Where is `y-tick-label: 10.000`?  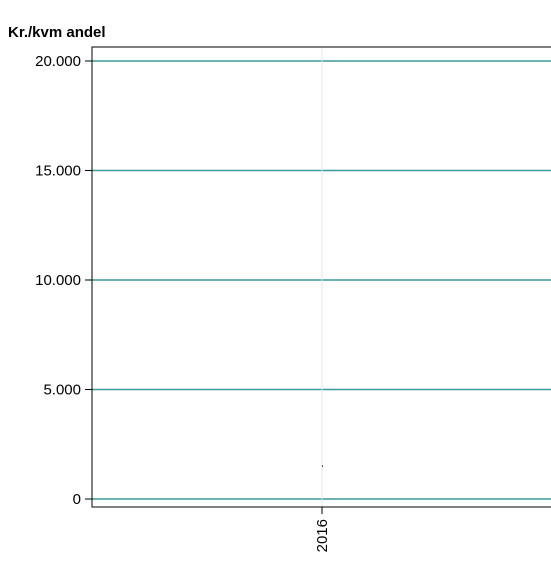
y-tick-label: 10.000 is located at coordinates (58, 280).